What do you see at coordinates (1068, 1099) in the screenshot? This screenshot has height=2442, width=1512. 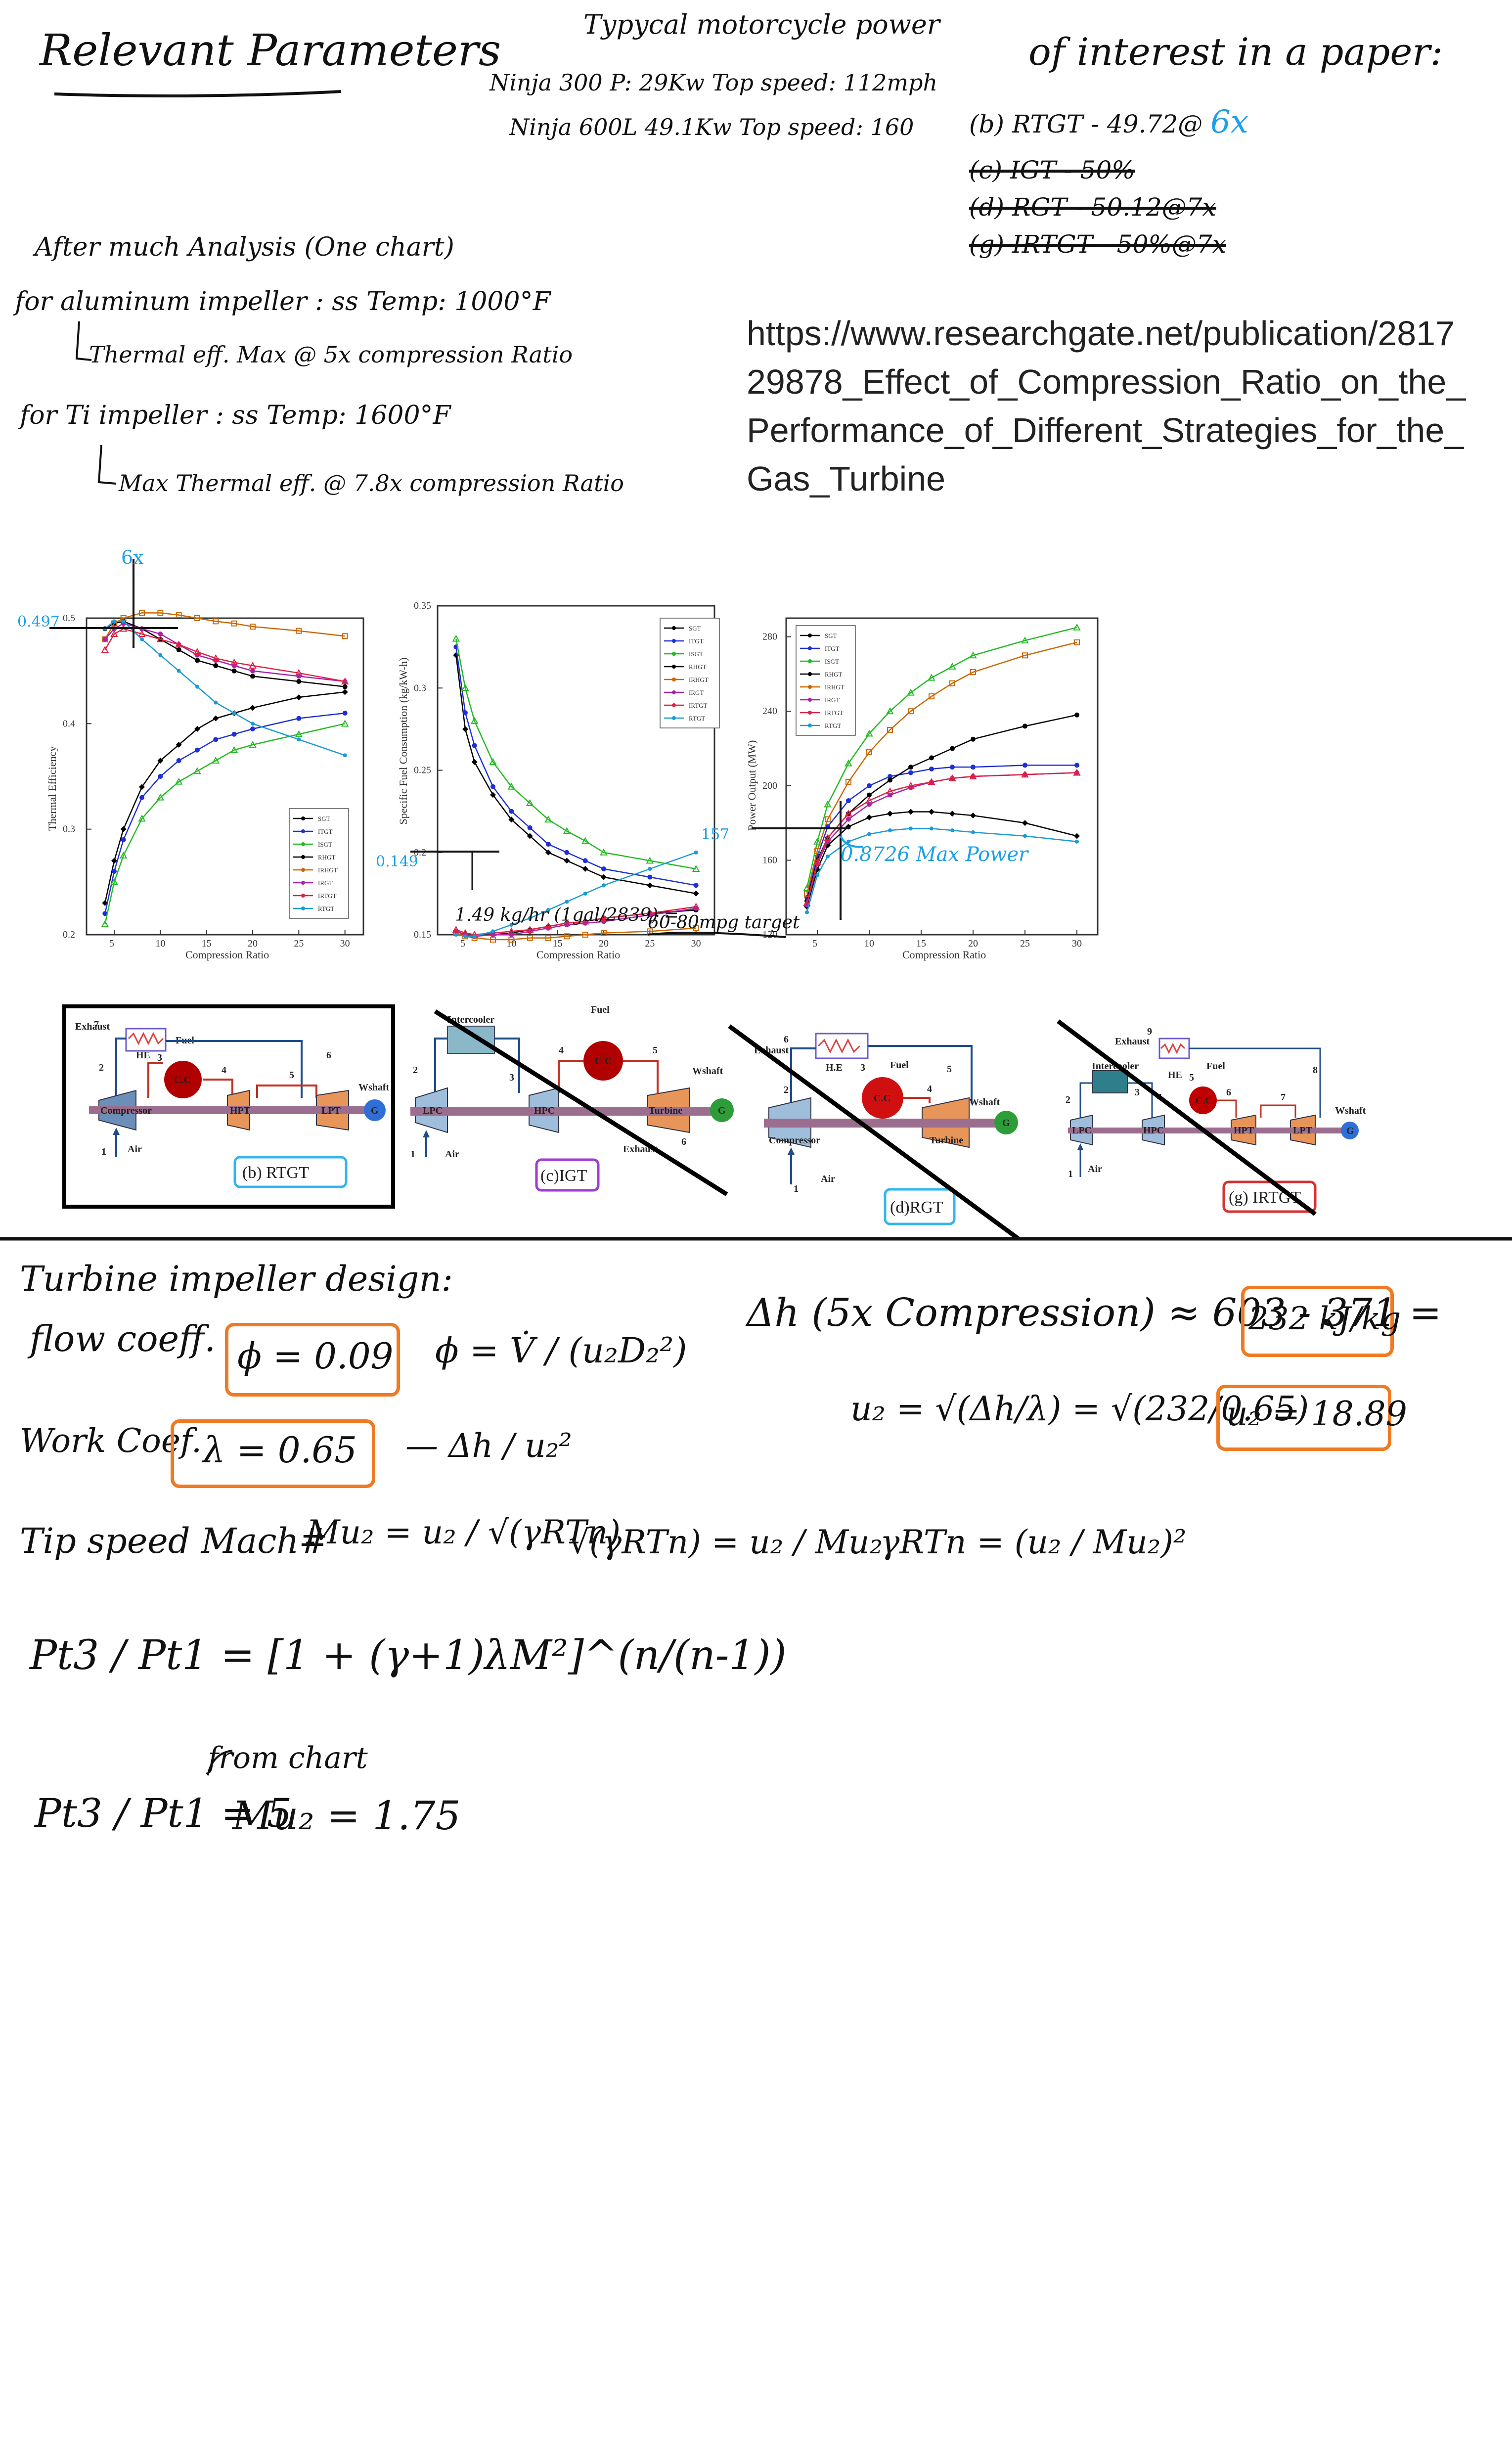 I see `irtgt-n2: 2` at bounding box center [1068, 1099].